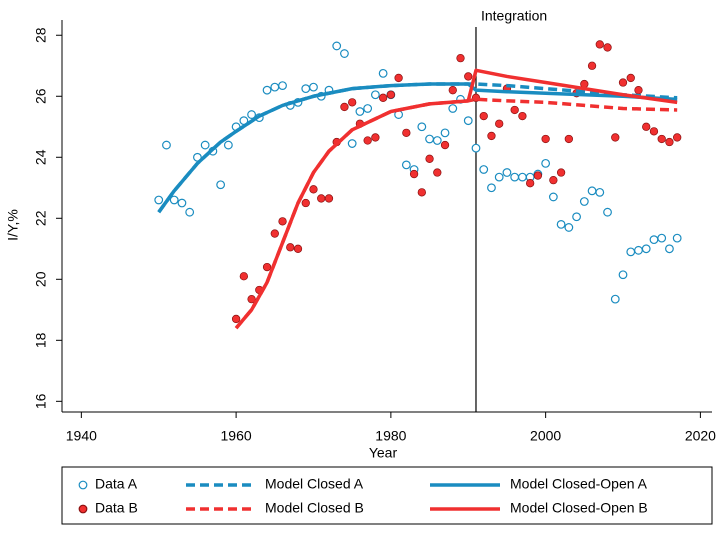 The width and height of the screenshot is (723, 534). What do you see at coordinates (41, 340) in the screenshot?
I see `y-tick-label: 18` at bounding box center [41, 340].